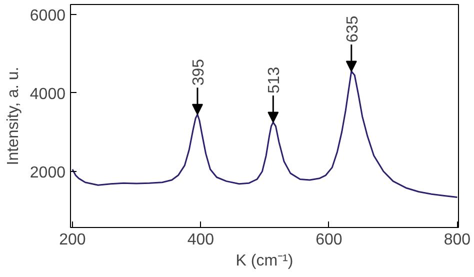 The image size is (474, 277). I want to click on annotation: 395, so click(199, 72).